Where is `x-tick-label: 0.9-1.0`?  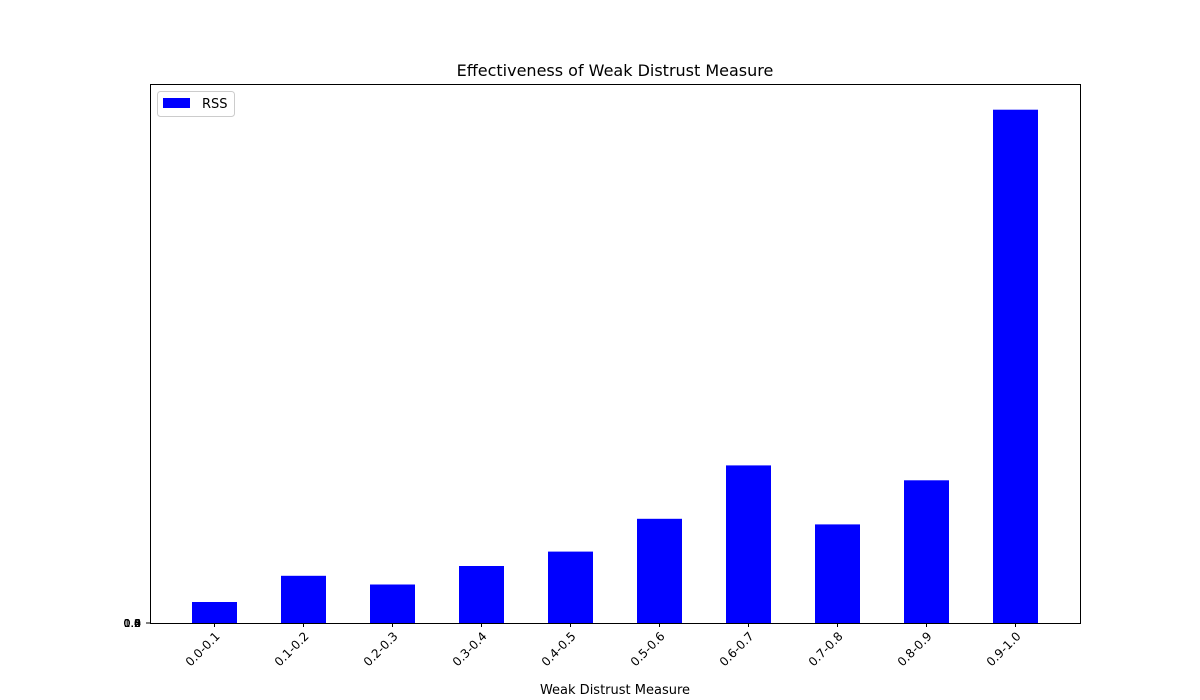
x-tick-label: 0.9-1.0 is located at coordinates (1004, 649).